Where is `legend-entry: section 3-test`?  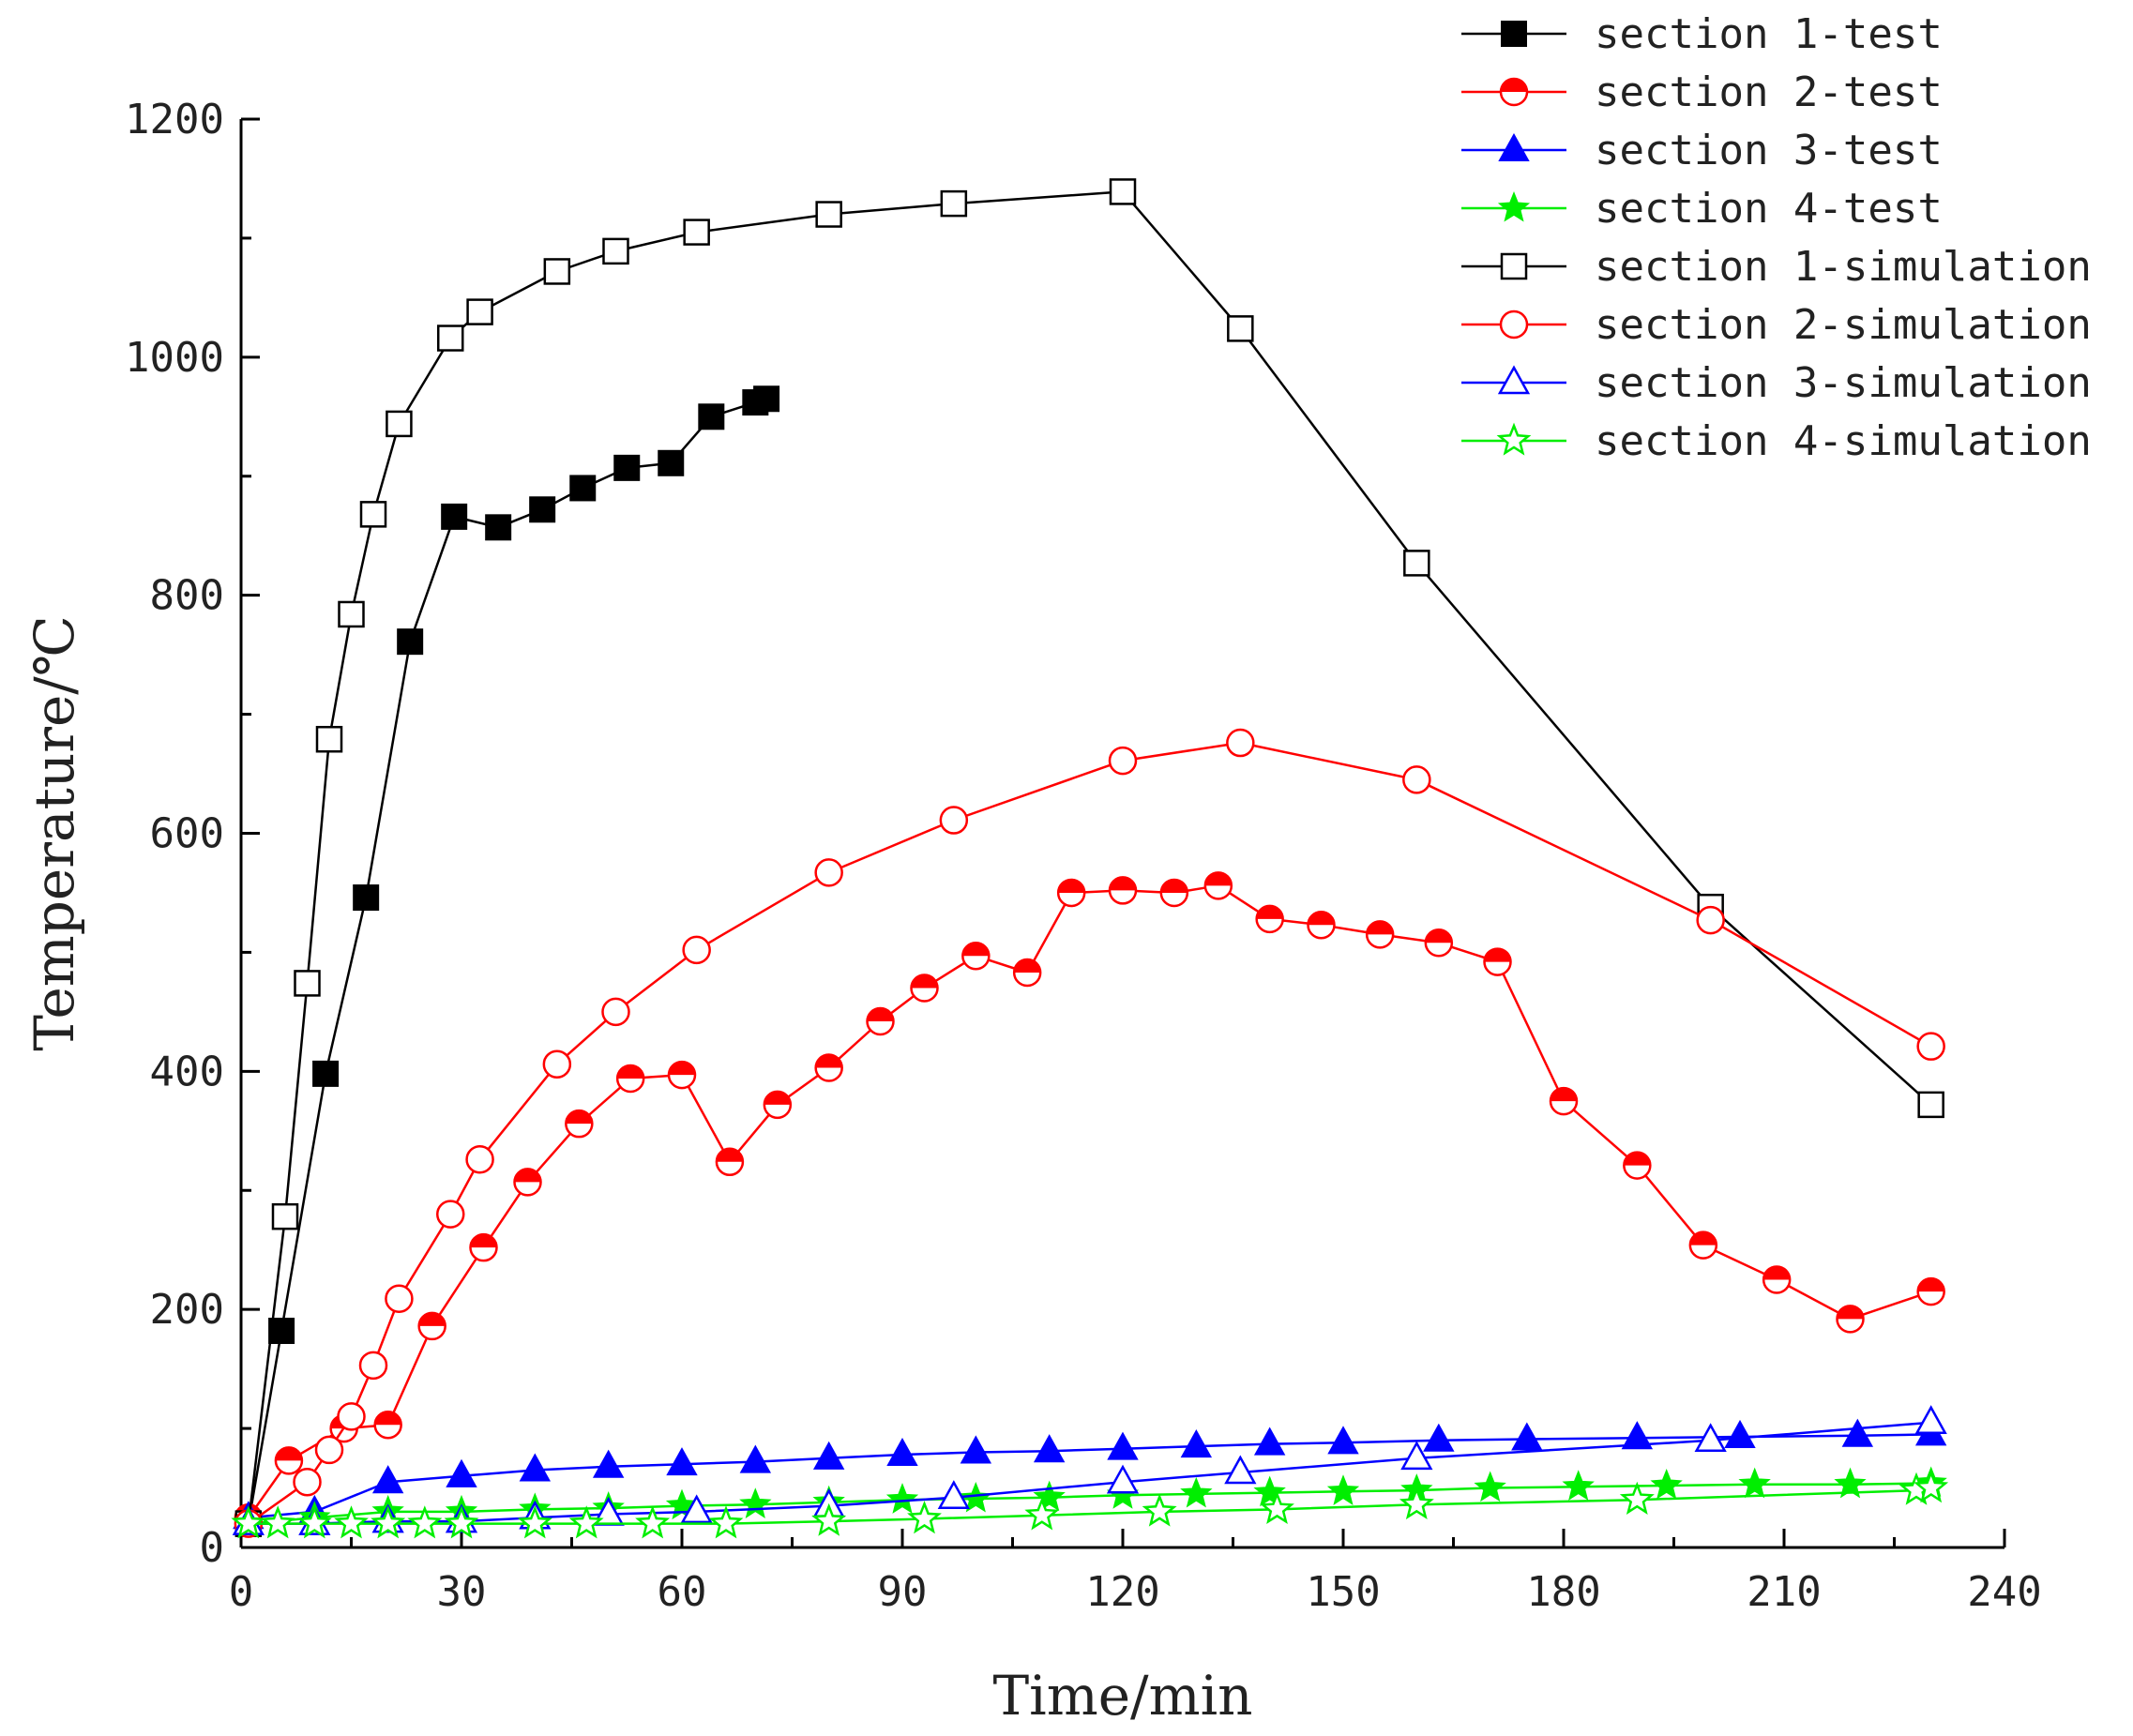 legend-entry: section 3-test is located at coordinates (1702, 150).